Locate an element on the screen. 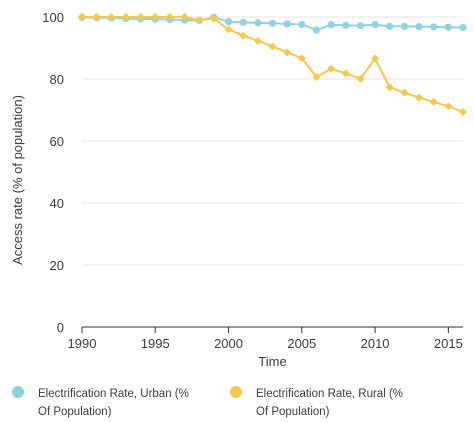  x-axis-title: Time is located at coordinates (272, 361).